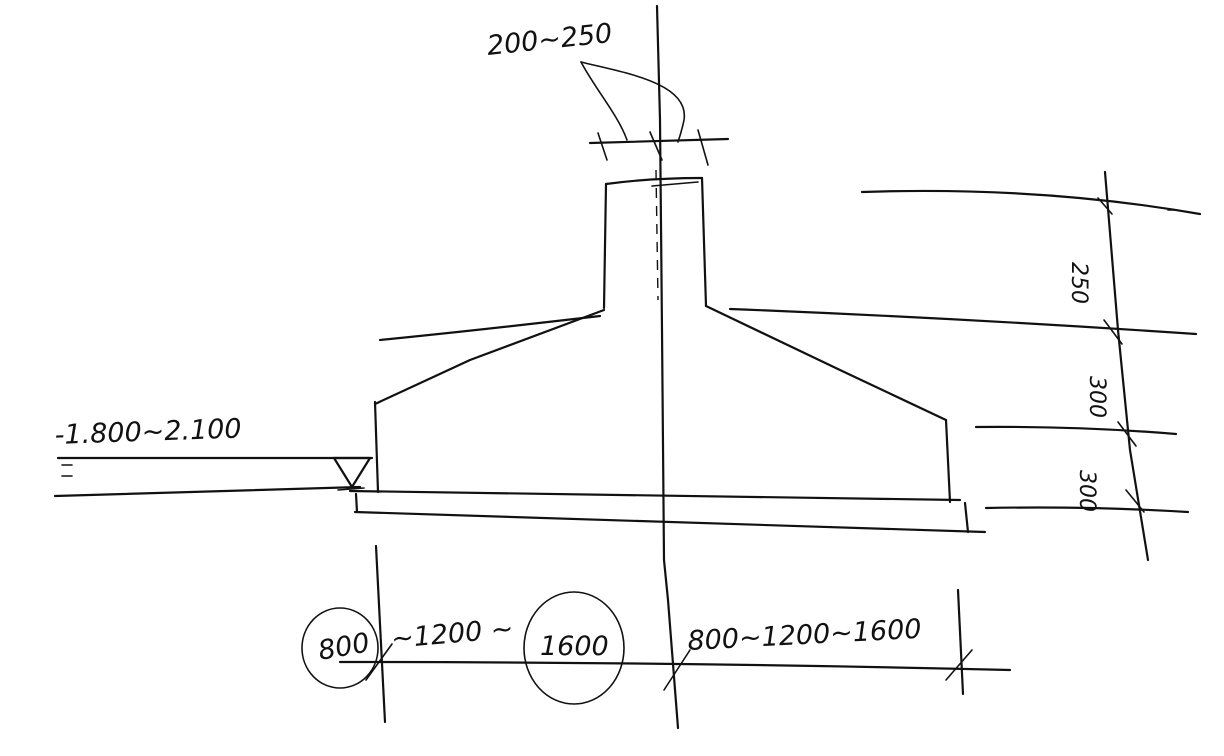  What do you see at coordinates (703, 147) in the screenshot?
I see `top-dimension-tick-right` at bounding box center [703, 147].